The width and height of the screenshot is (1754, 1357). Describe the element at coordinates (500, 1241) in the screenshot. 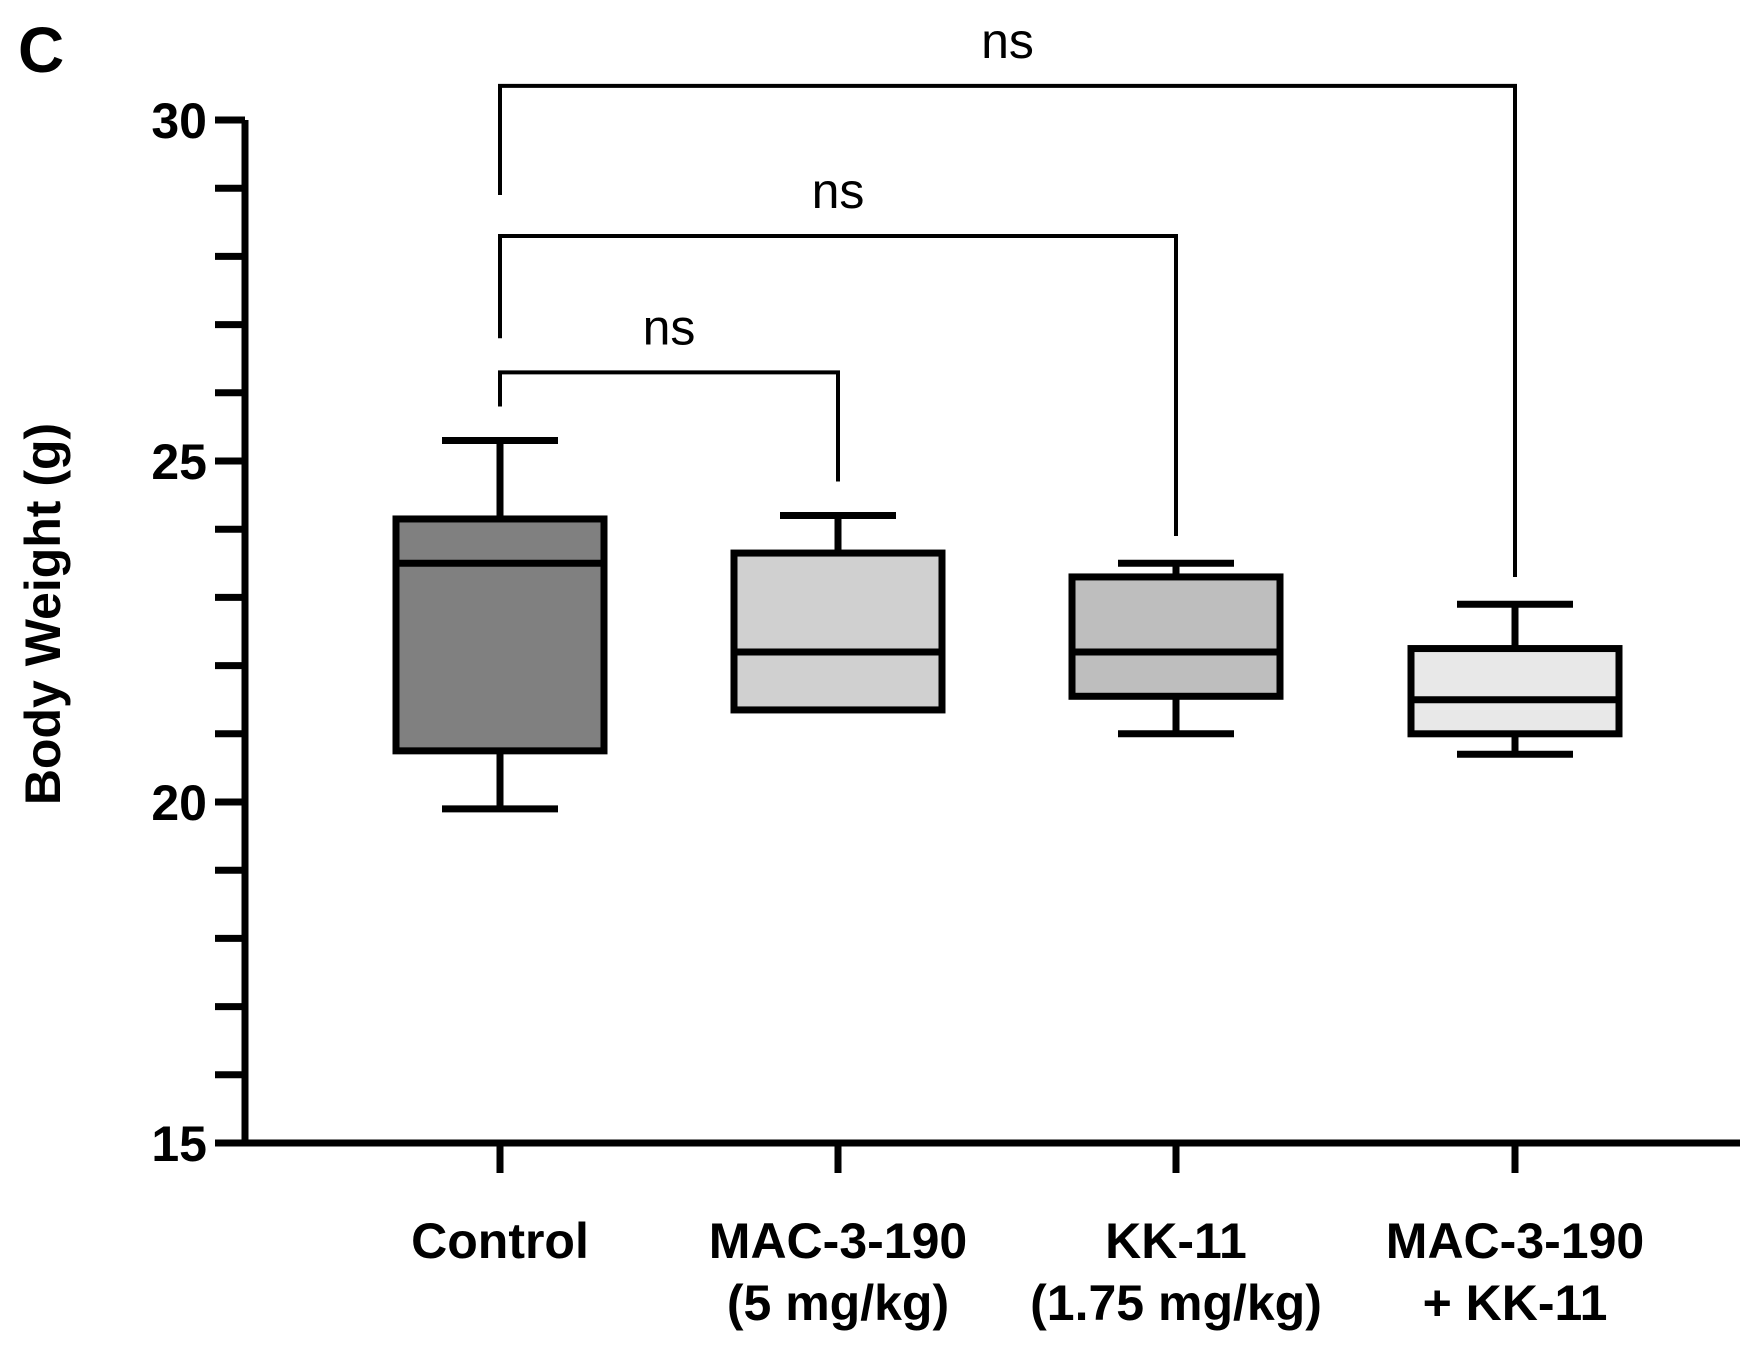

I see `x-tick-label: Control` at that location.